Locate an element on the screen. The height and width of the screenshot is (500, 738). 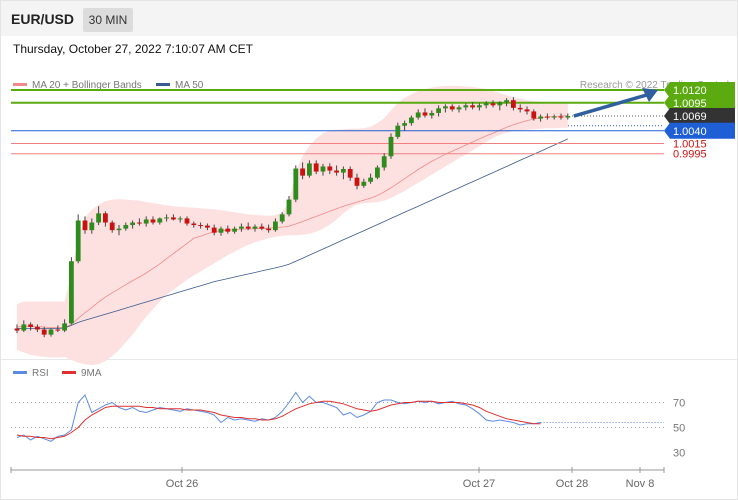
projection-arrow-shaft is located at coordinates (612, 105).